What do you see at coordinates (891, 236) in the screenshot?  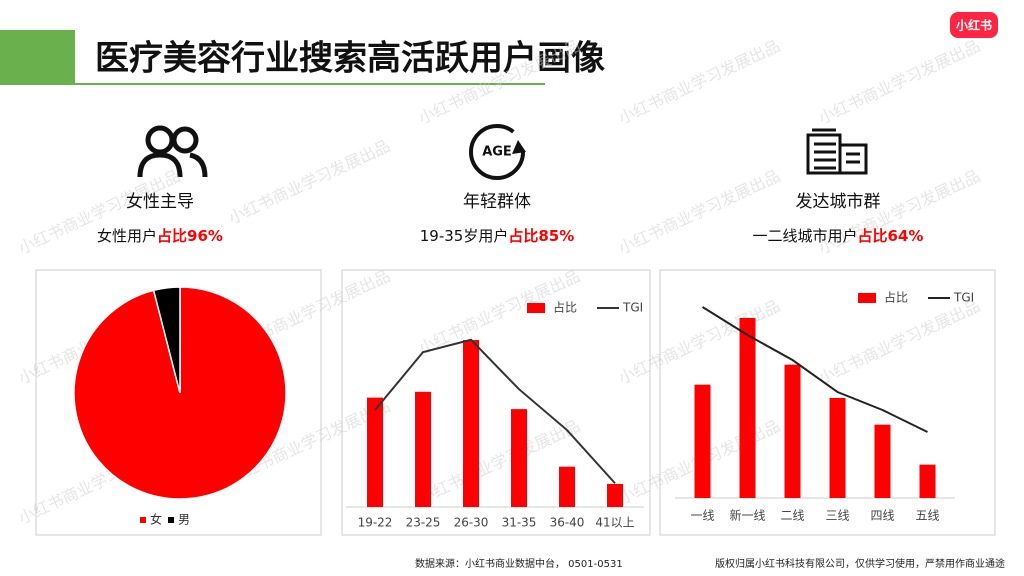 I see `highlight-value: 占比64%` at bounding box center [891, 236].